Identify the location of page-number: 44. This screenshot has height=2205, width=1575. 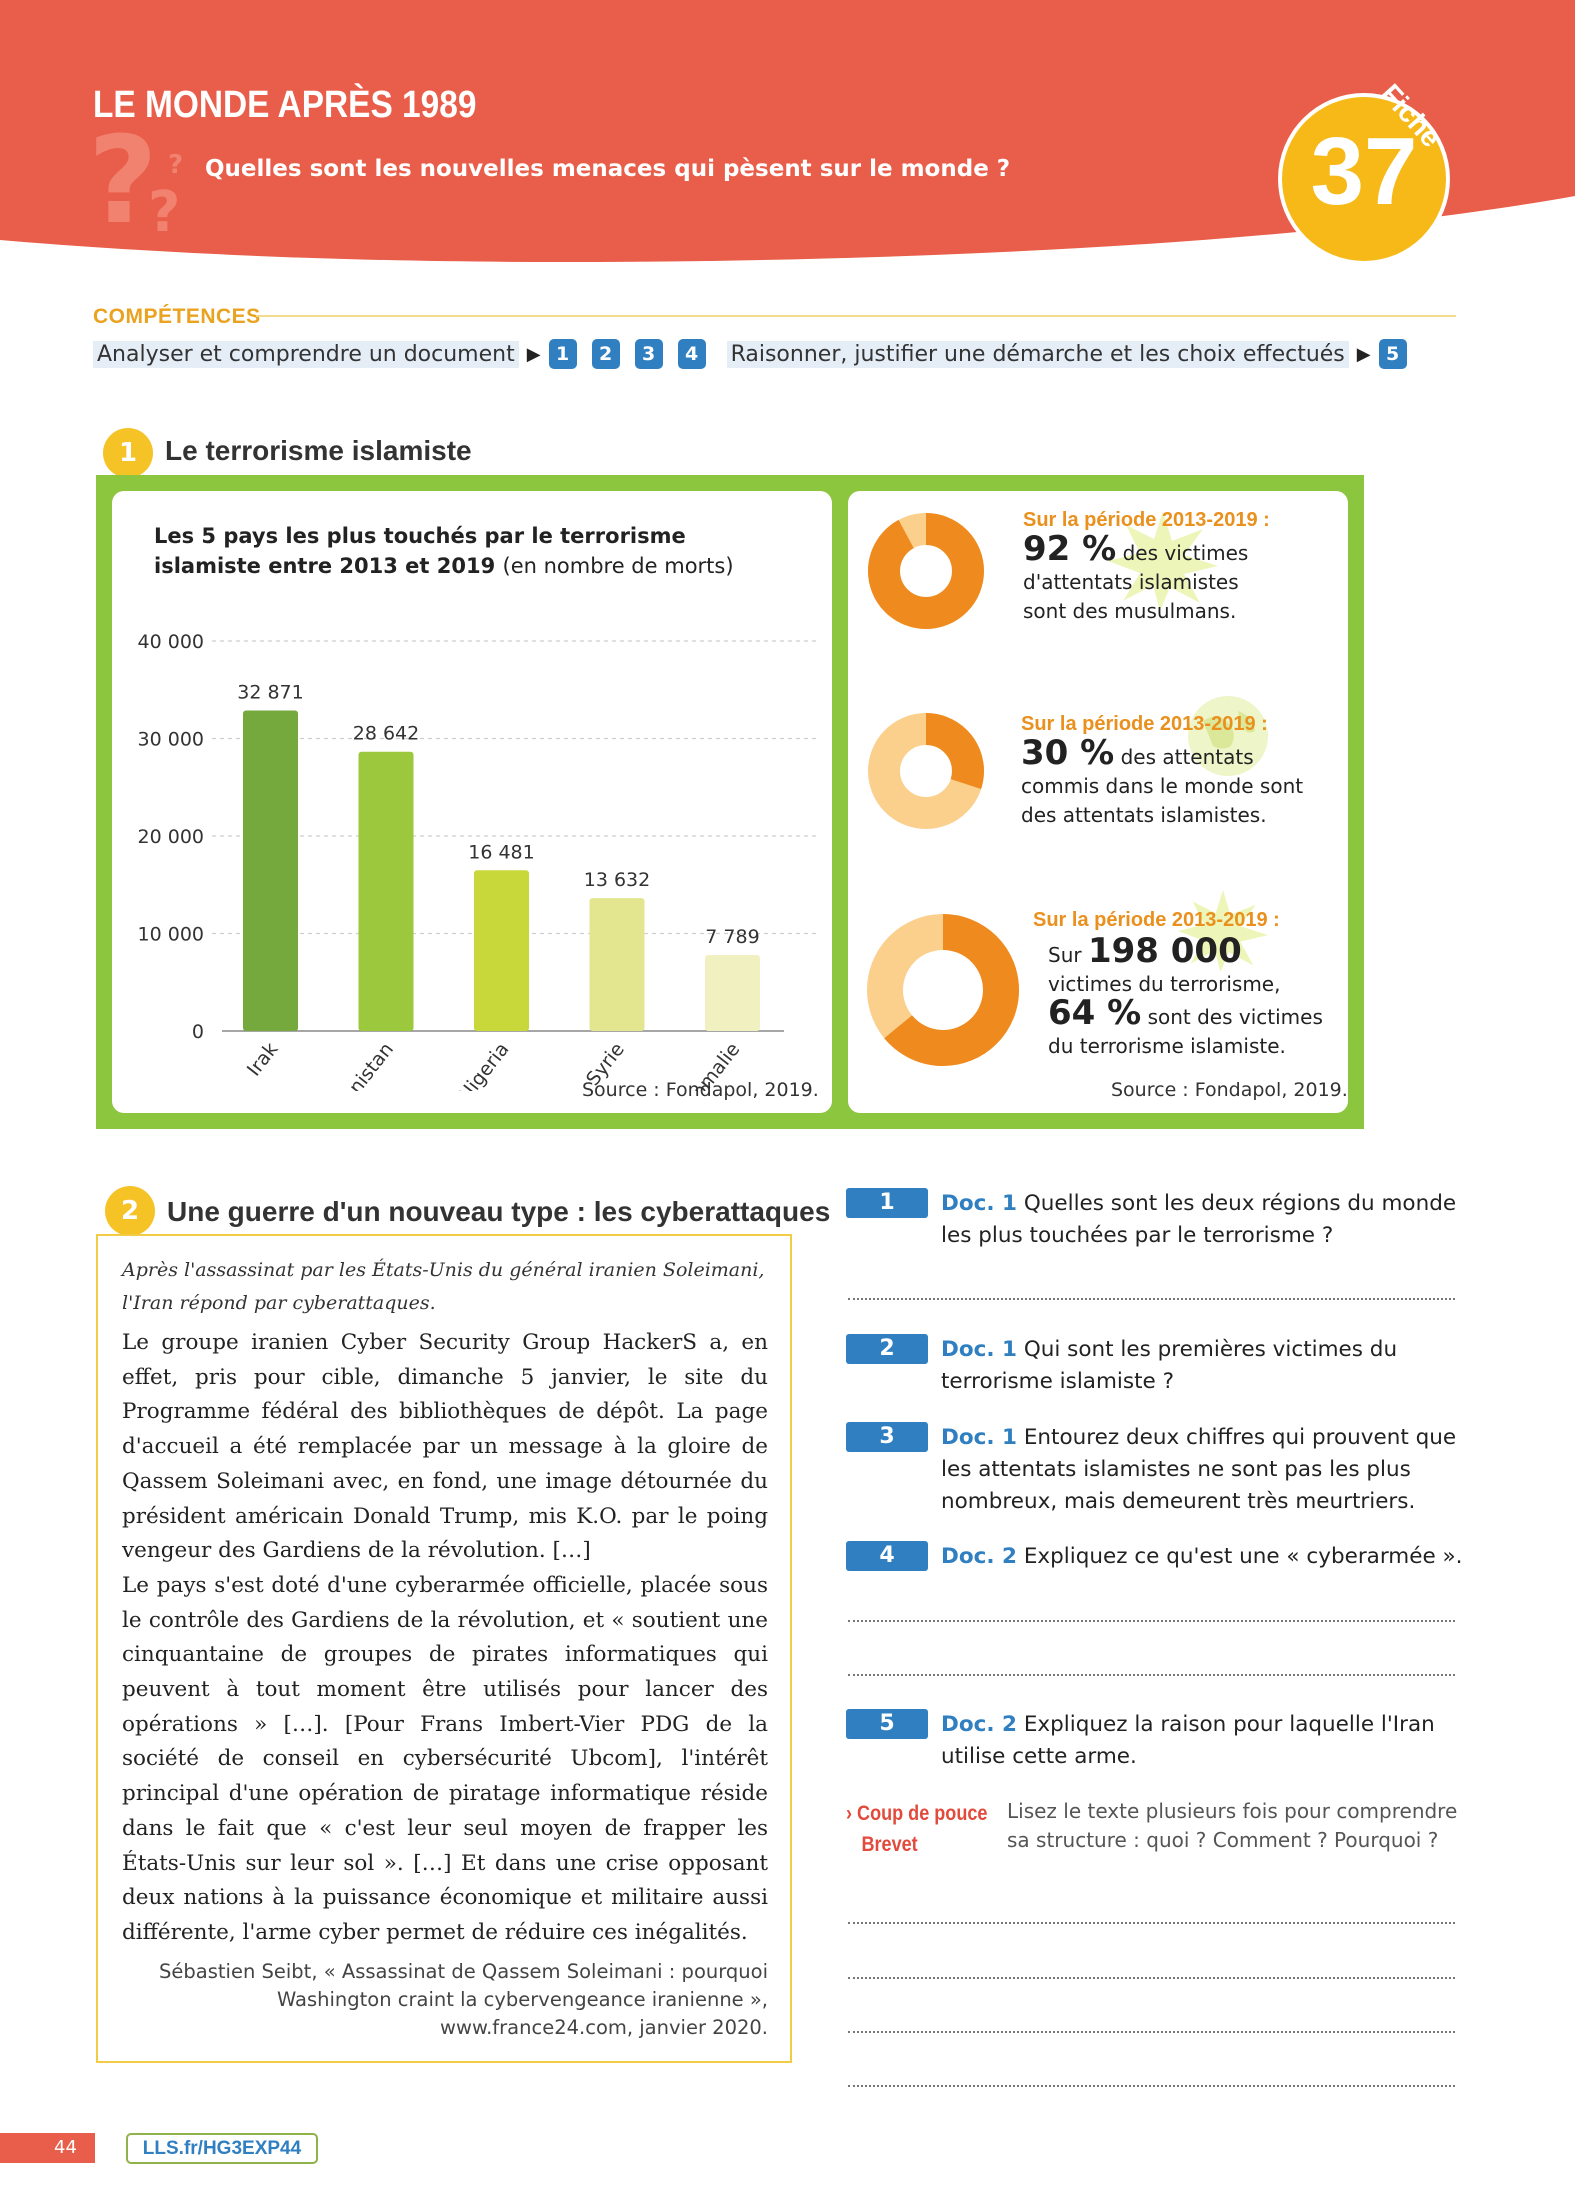
(65, 2147).